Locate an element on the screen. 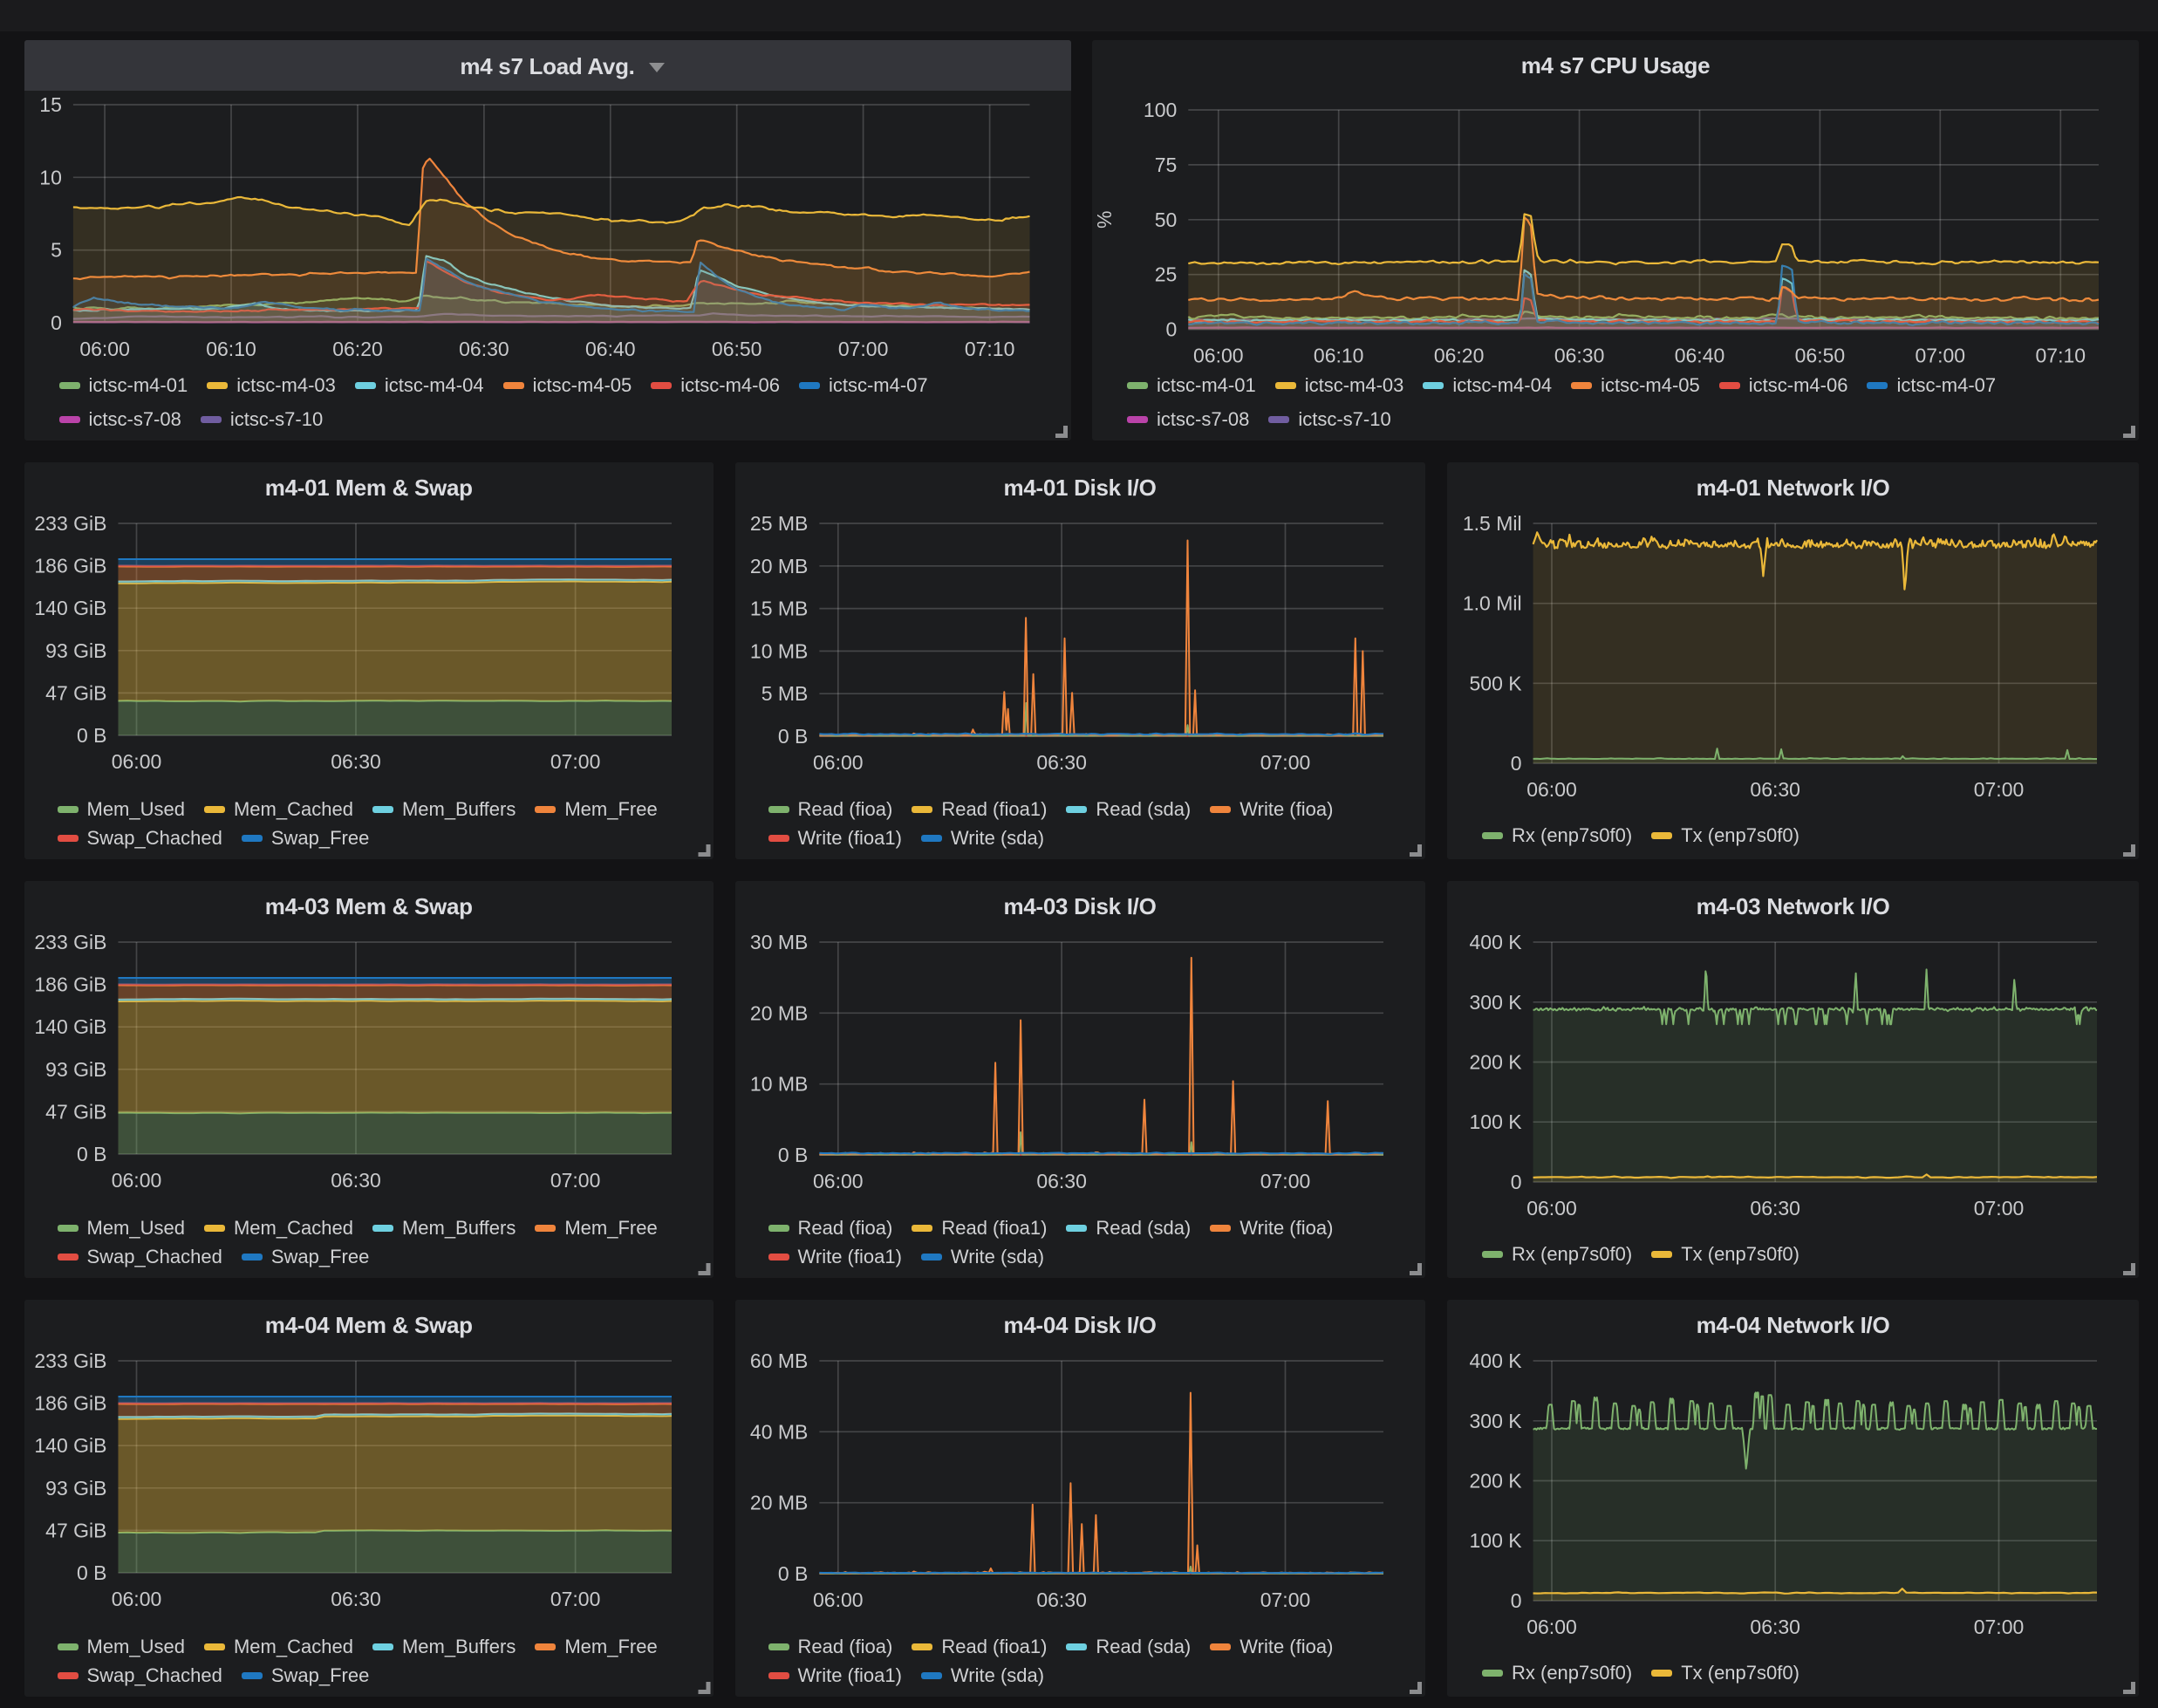  svg-text: 5 MB is located at coordinates (784, 694).